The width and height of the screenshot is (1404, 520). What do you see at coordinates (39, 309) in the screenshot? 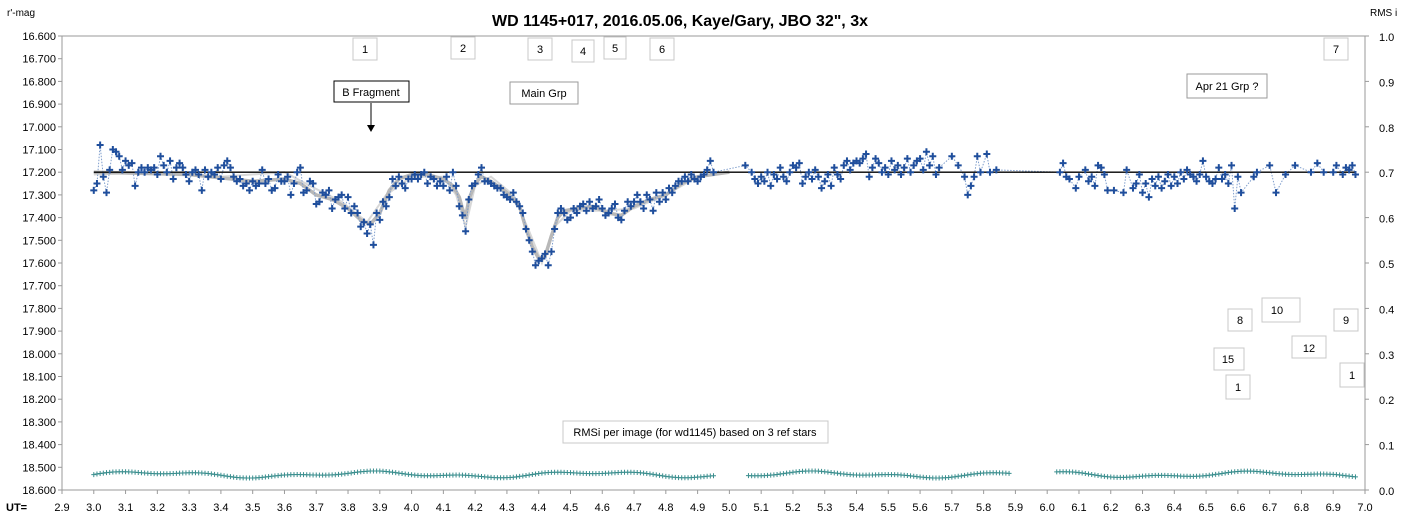
I see `y-left-tick-label: 17.800` at bounding box center [39, 309].